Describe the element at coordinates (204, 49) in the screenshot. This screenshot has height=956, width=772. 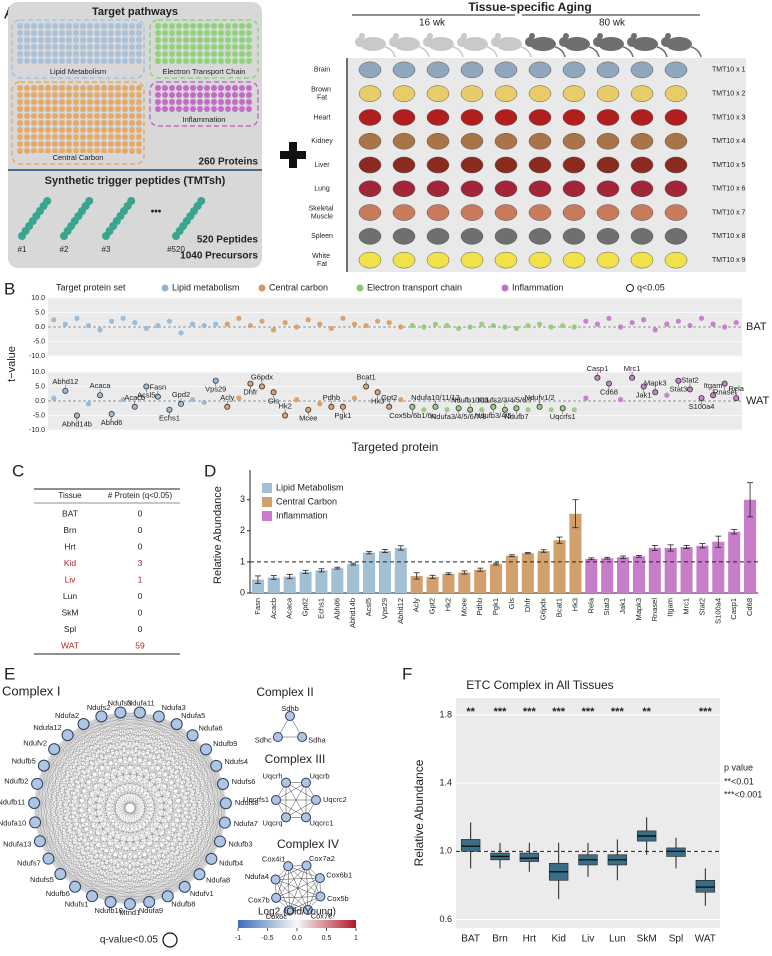
I see `pathway-box` at that location.